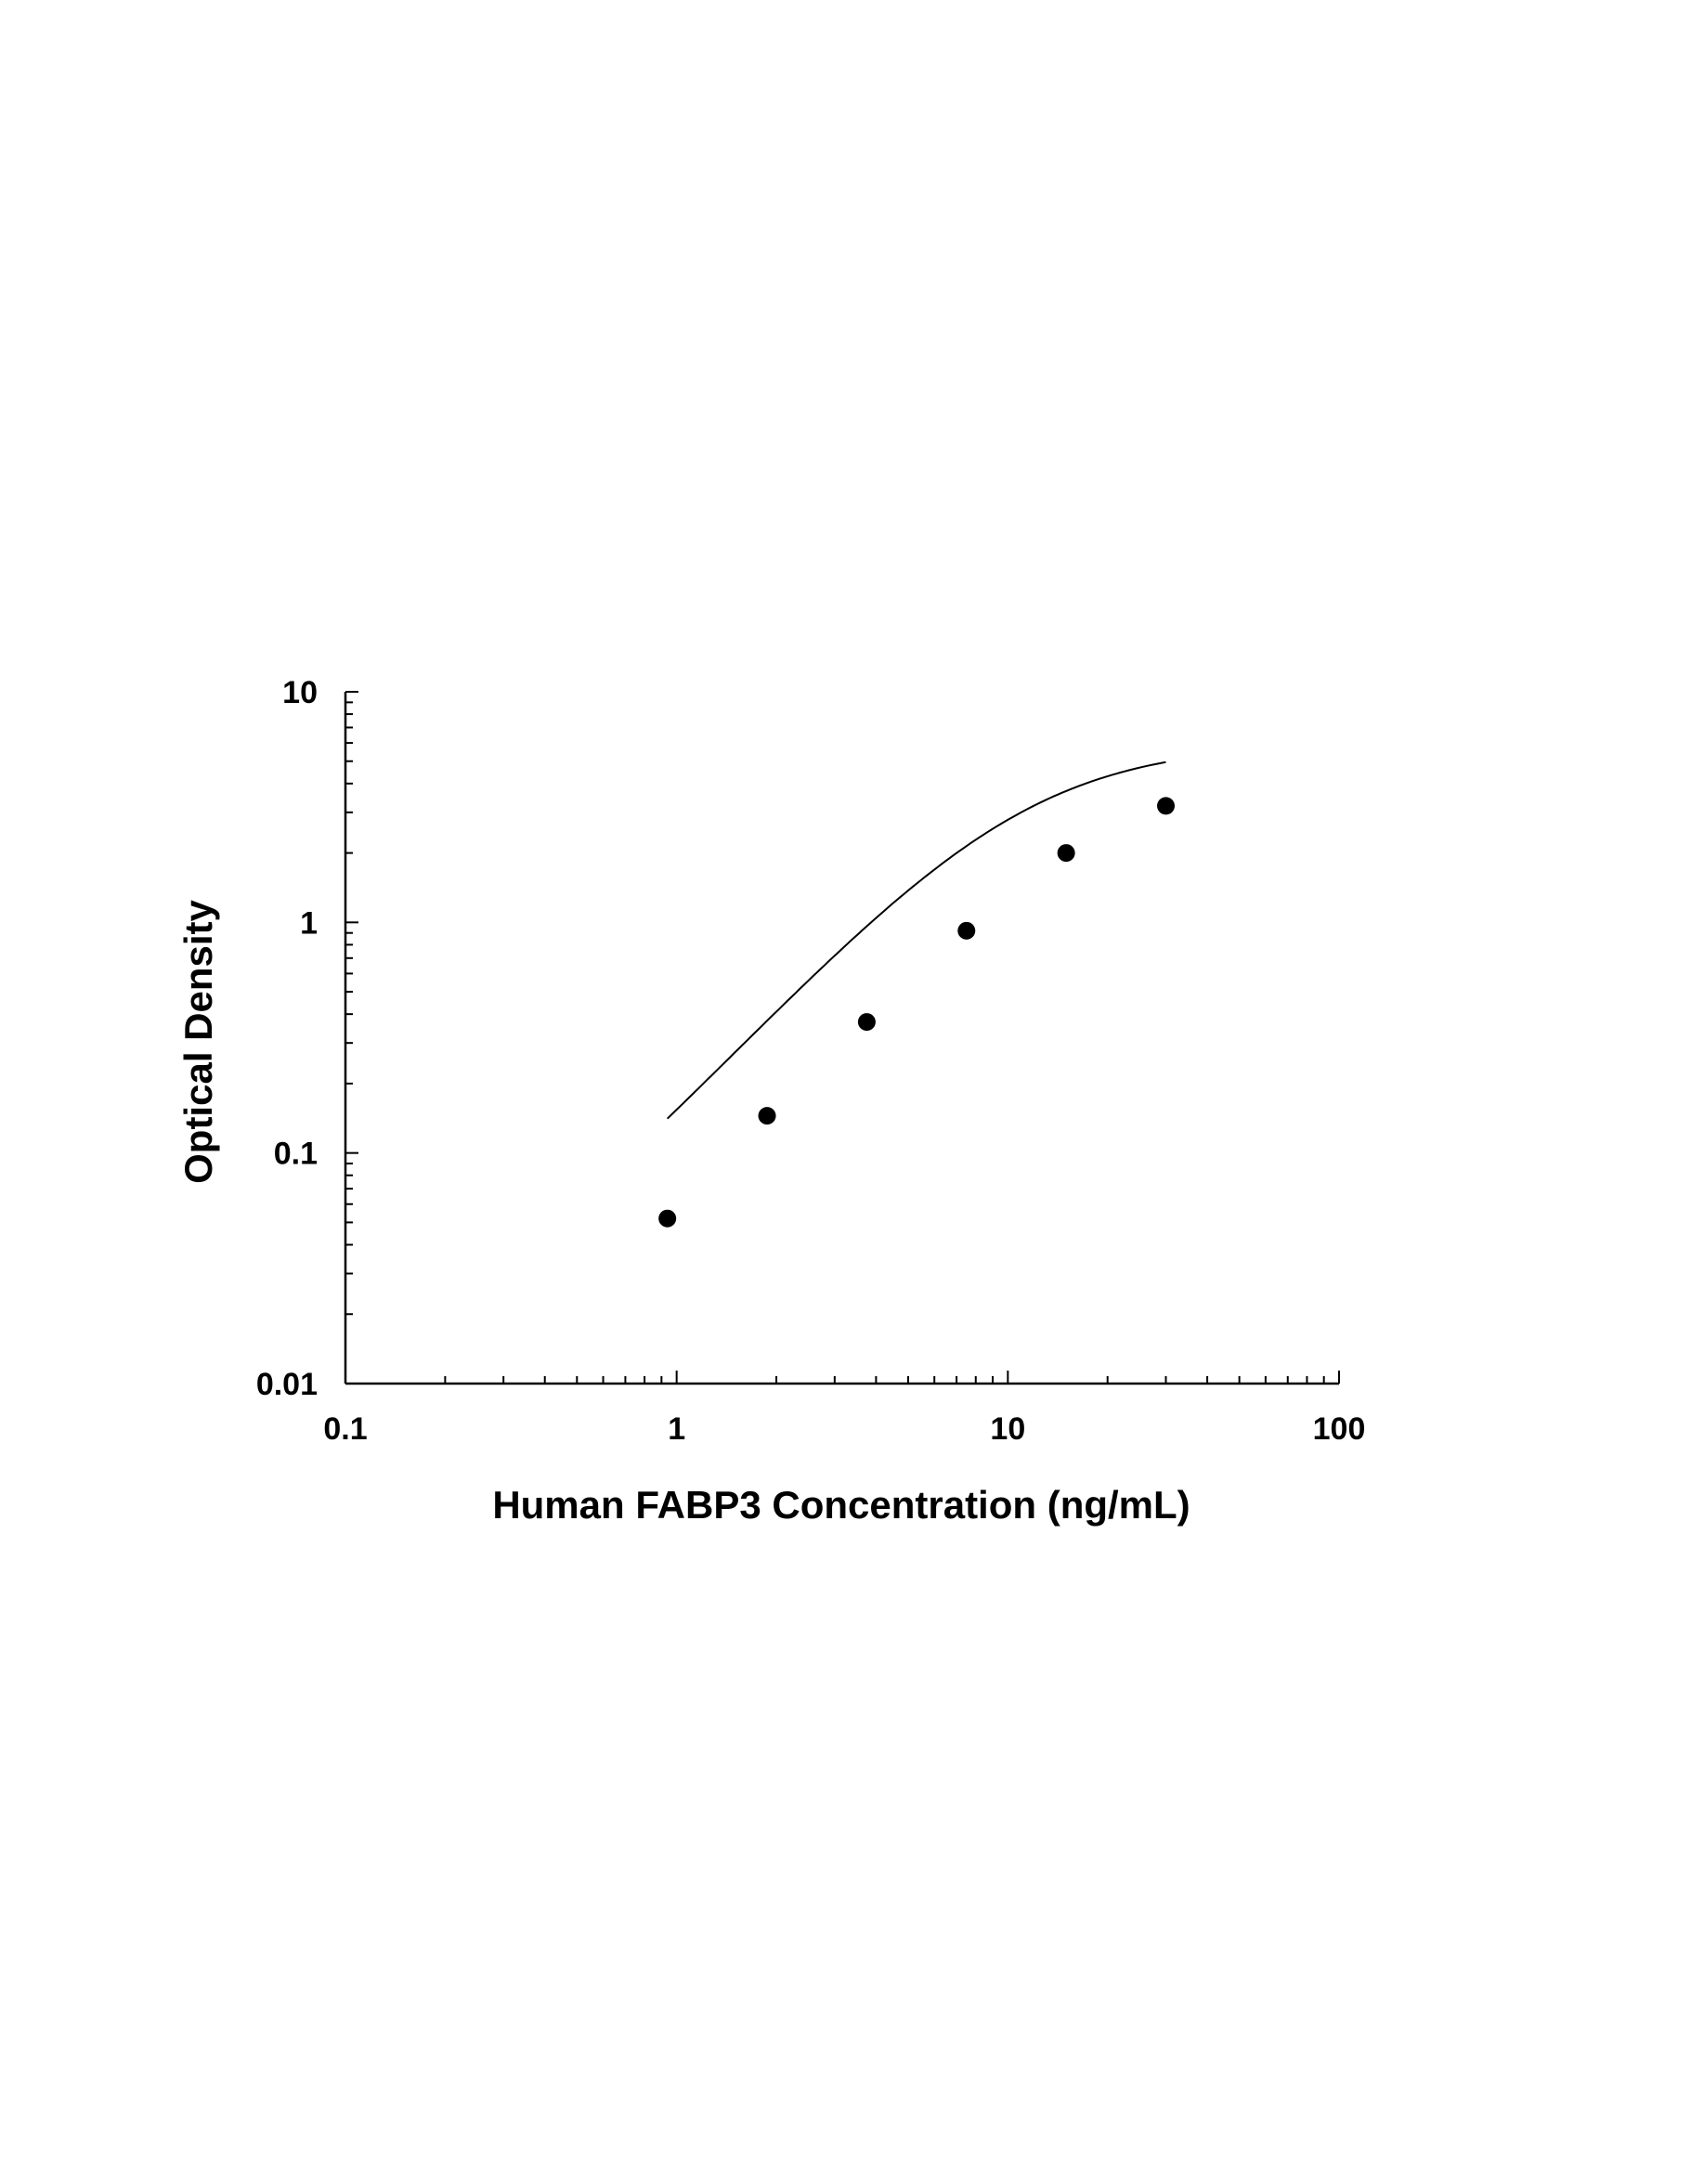 The width and height of the screenshot is (1691, 2184). I want to click on x-tick-label: 1, so click(676, 1429).